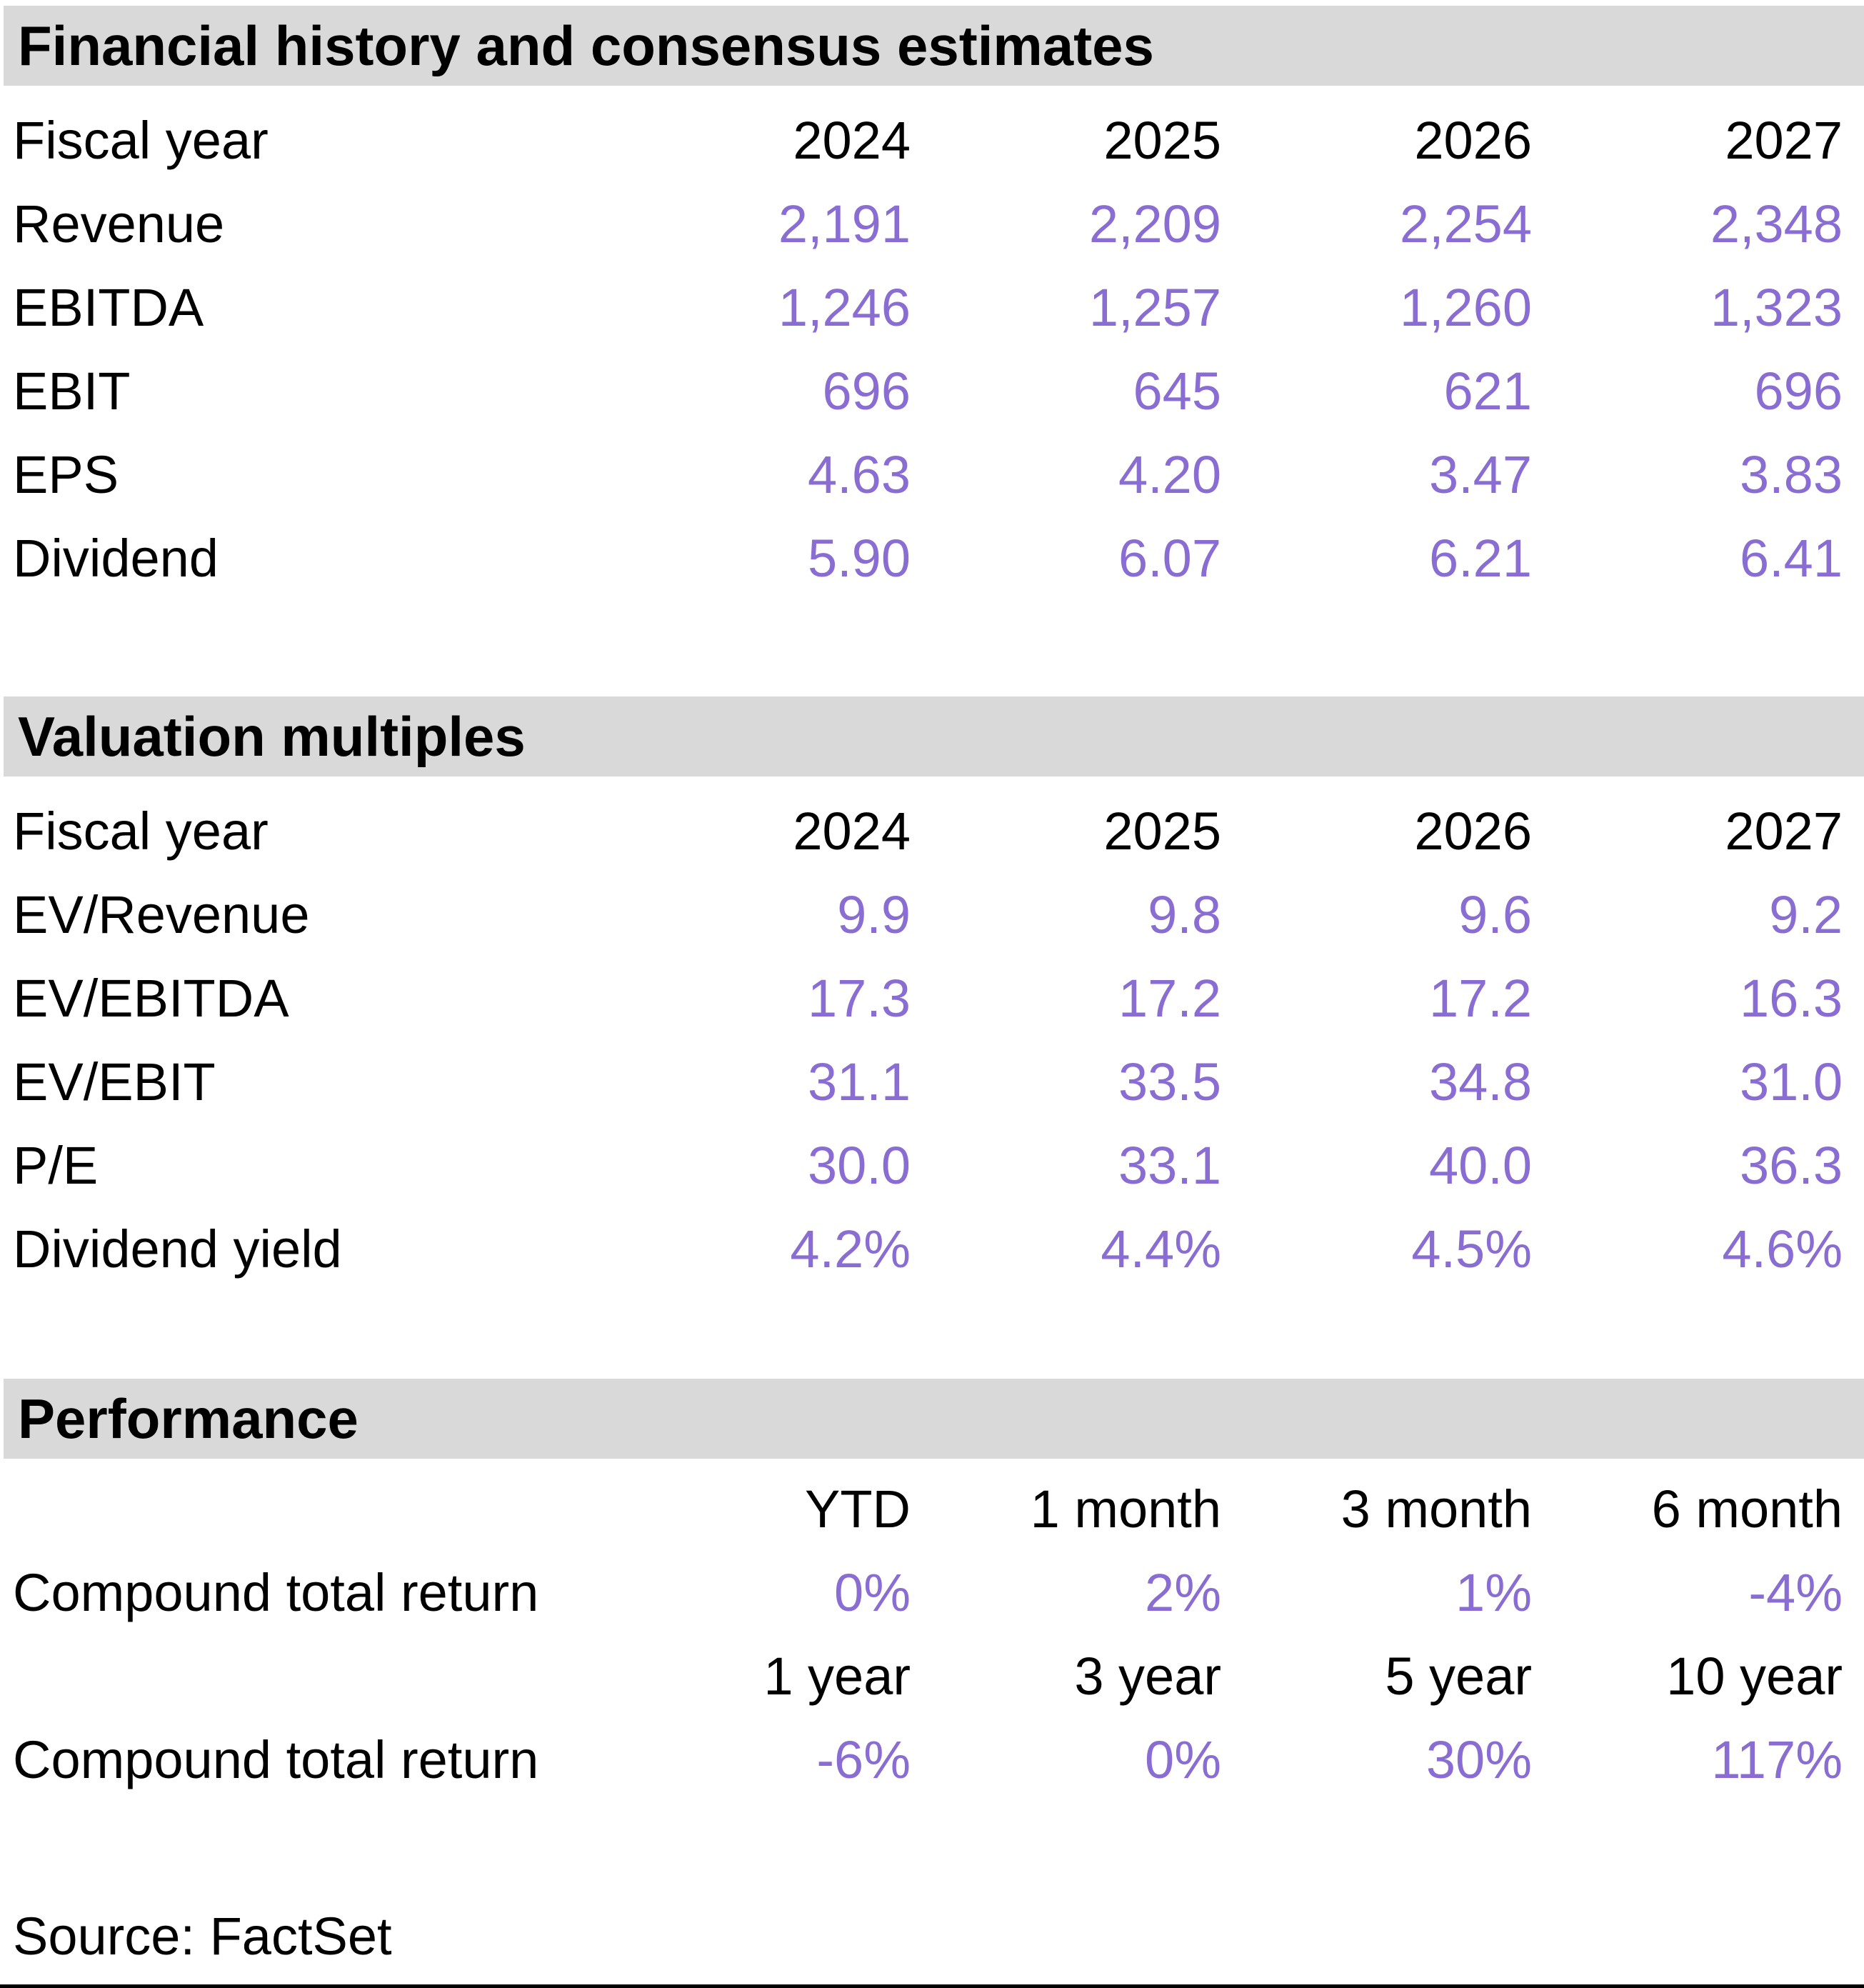  Describe the element at coordinates (72, 391) in the screenshot. I see `row-label: EBIT` at that location.